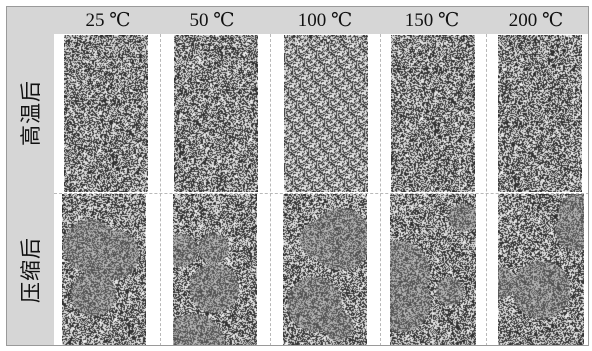 This screenshot has width=592, height=351. I want to click on specimen-image-25c-after-high-temperature, so click(106, 113).